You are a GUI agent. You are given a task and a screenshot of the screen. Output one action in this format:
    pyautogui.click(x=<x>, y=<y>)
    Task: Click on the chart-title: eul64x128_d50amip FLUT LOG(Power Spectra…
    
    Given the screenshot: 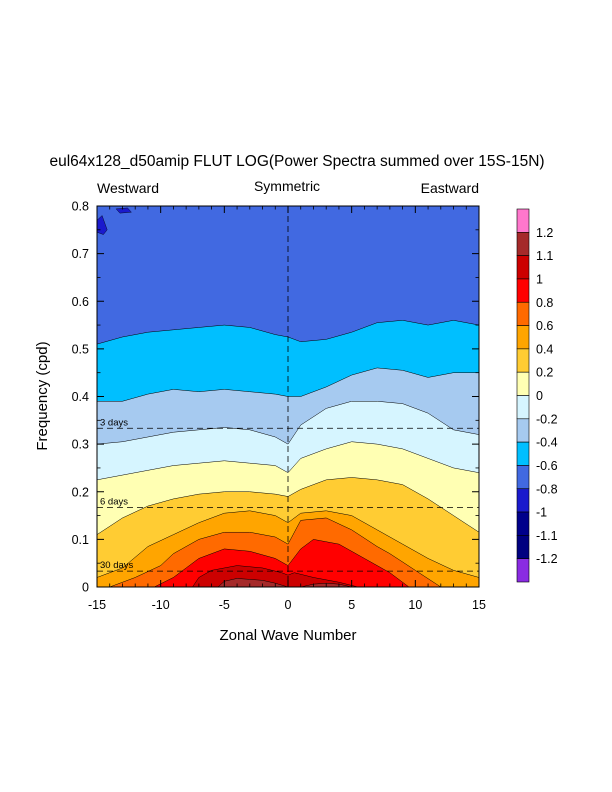 What is the action you would take?
    pyautogui.click(x=296, y=161)
    